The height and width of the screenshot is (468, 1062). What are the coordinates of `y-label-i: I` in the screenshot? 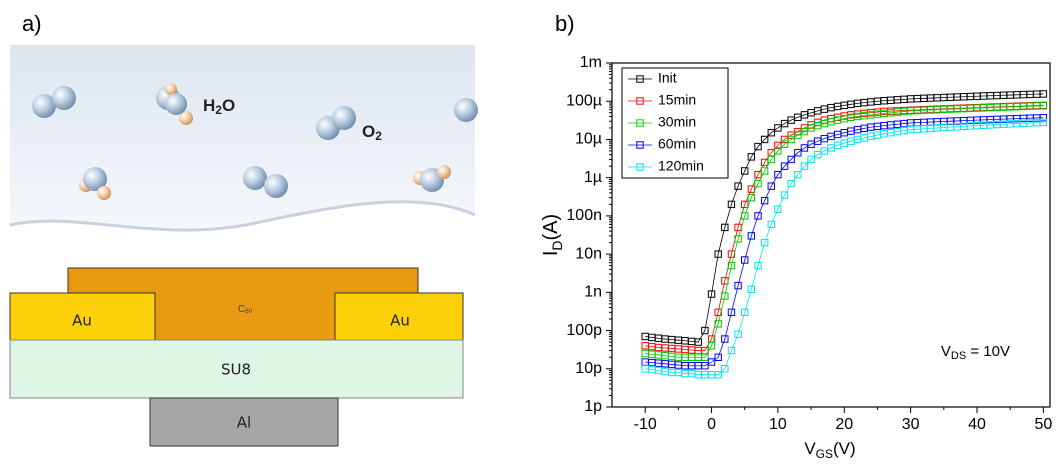 It's located at (551, 254).